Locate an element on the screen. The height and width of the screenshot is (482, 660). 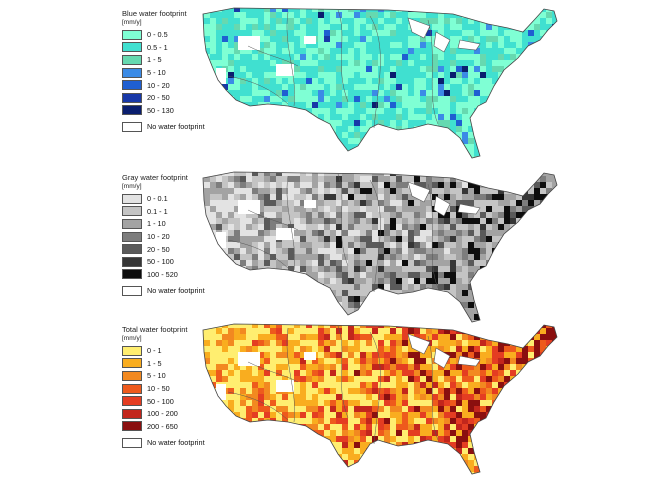
no-footprint-swatch is located at coordinates (132, 126).